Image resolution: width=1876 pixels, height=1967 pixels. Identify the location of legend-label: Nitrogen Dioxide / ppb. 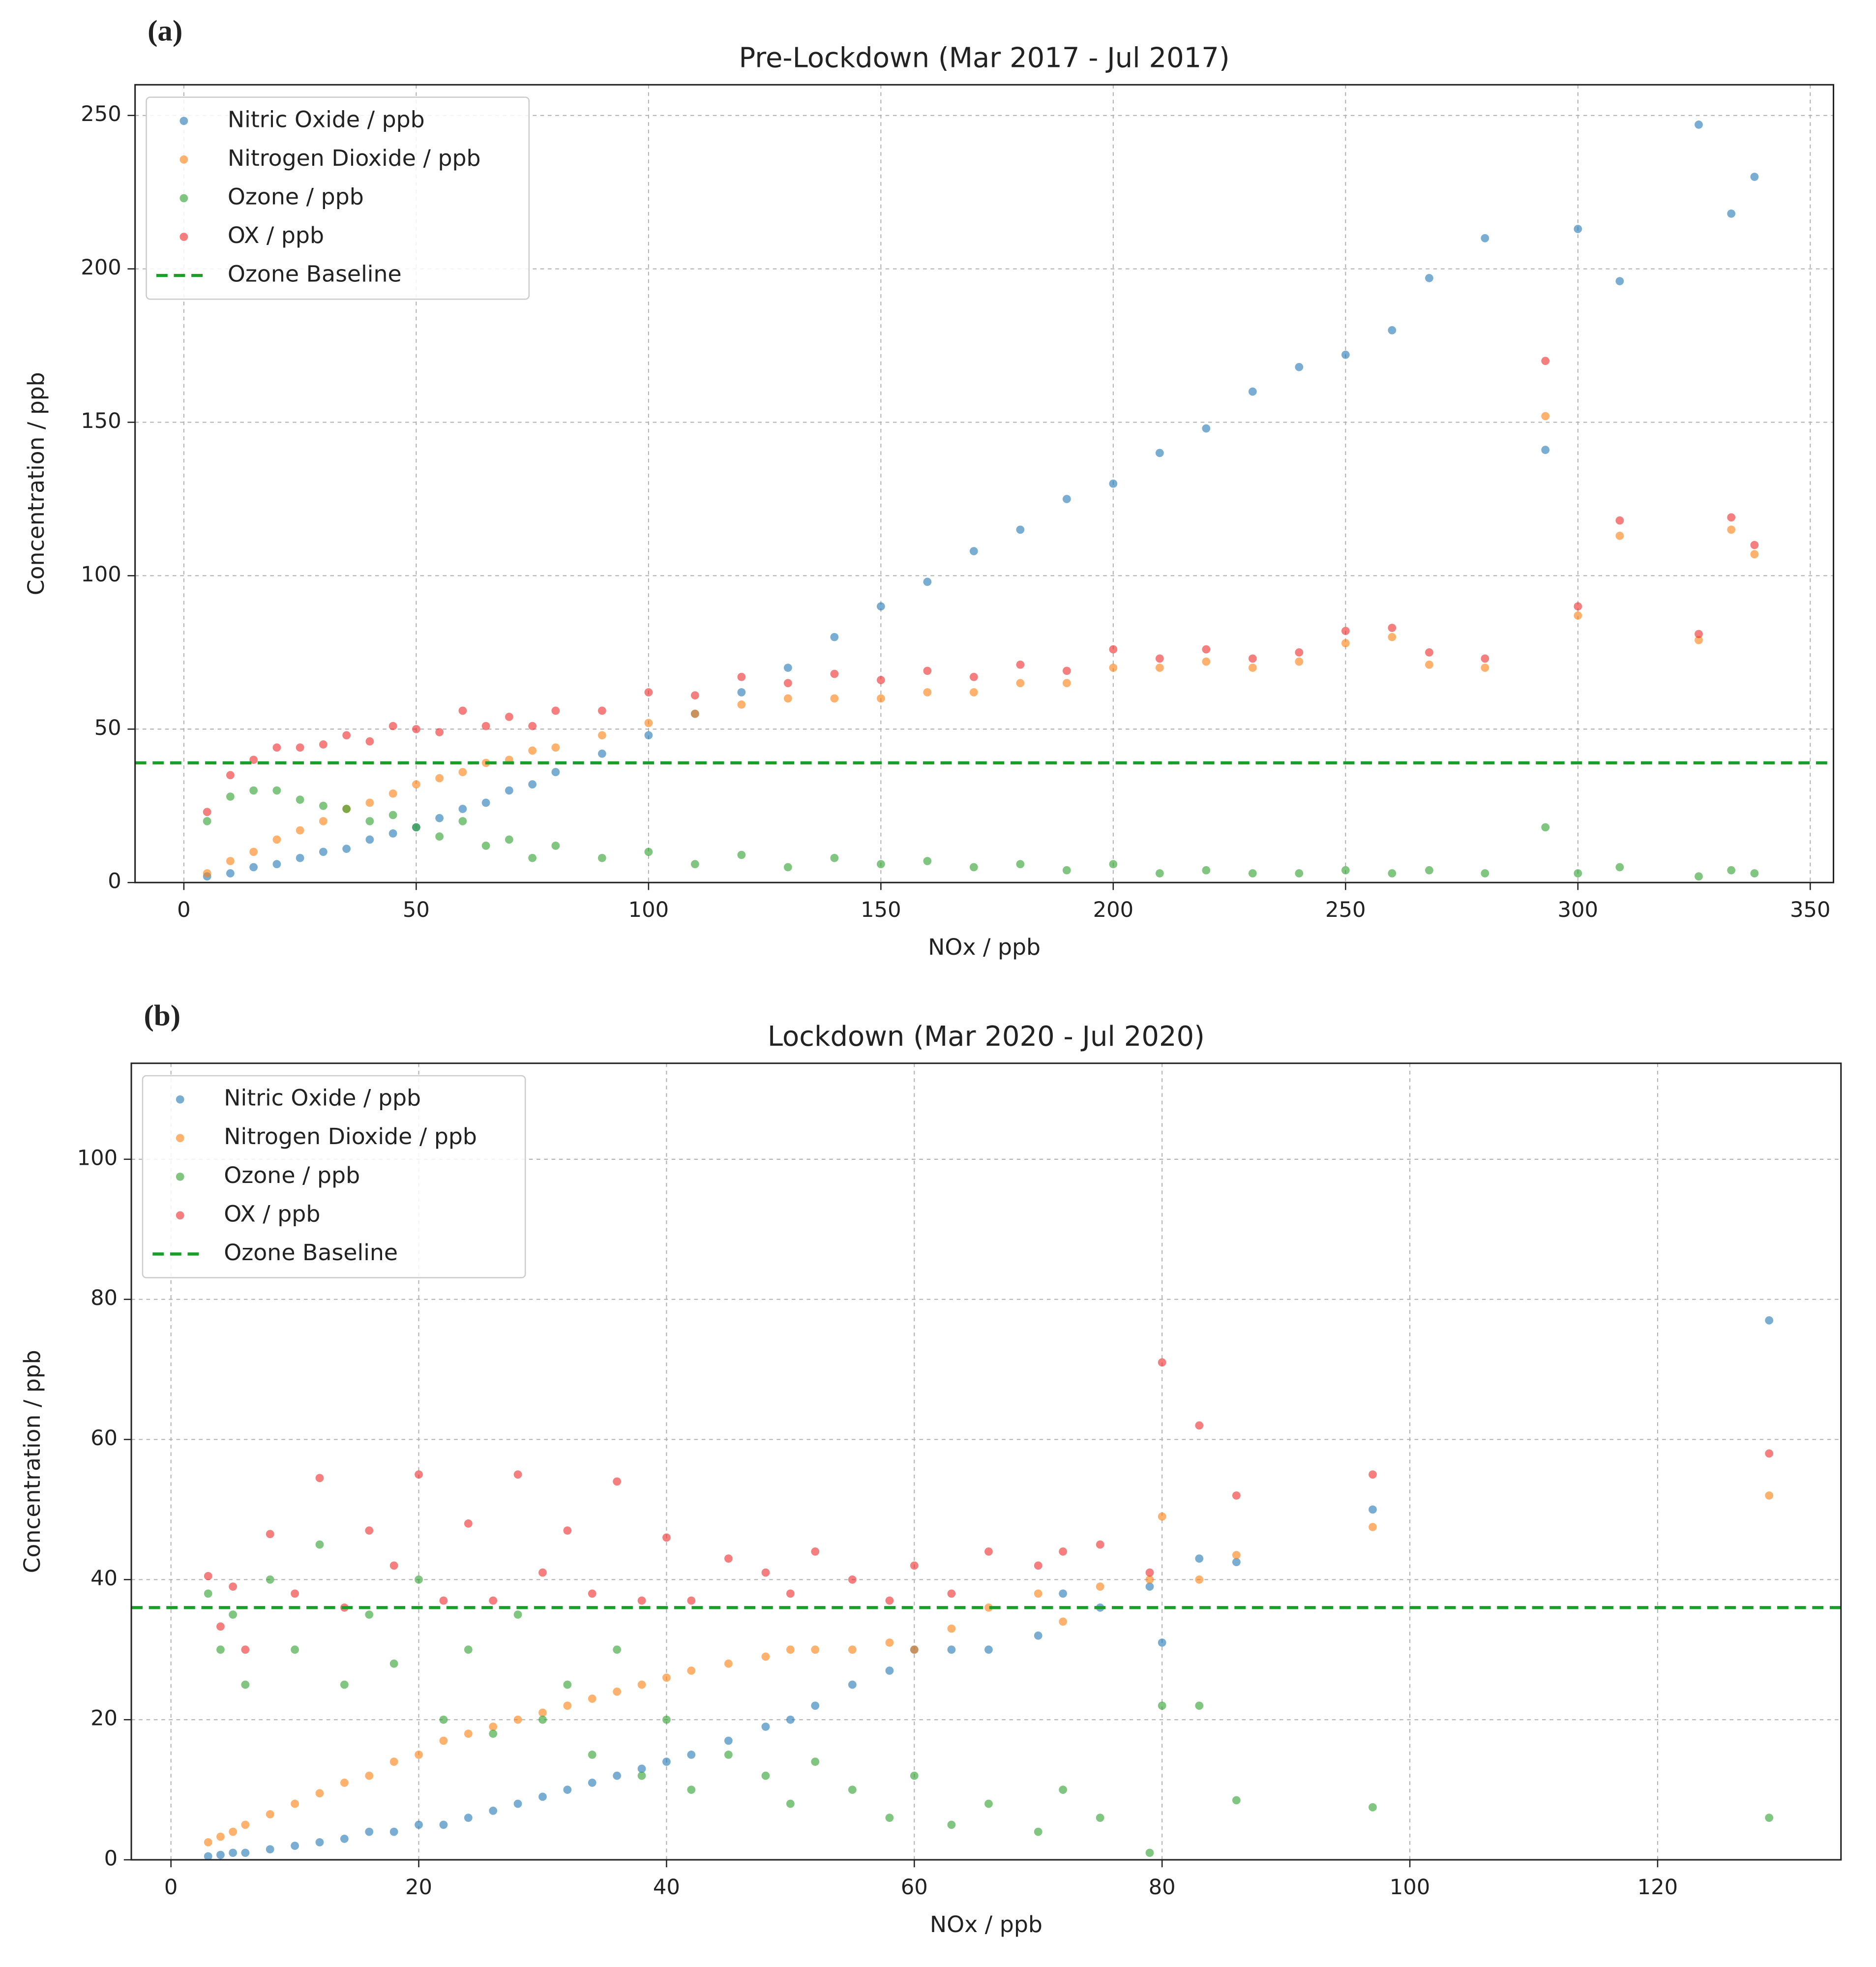
(355, 158).